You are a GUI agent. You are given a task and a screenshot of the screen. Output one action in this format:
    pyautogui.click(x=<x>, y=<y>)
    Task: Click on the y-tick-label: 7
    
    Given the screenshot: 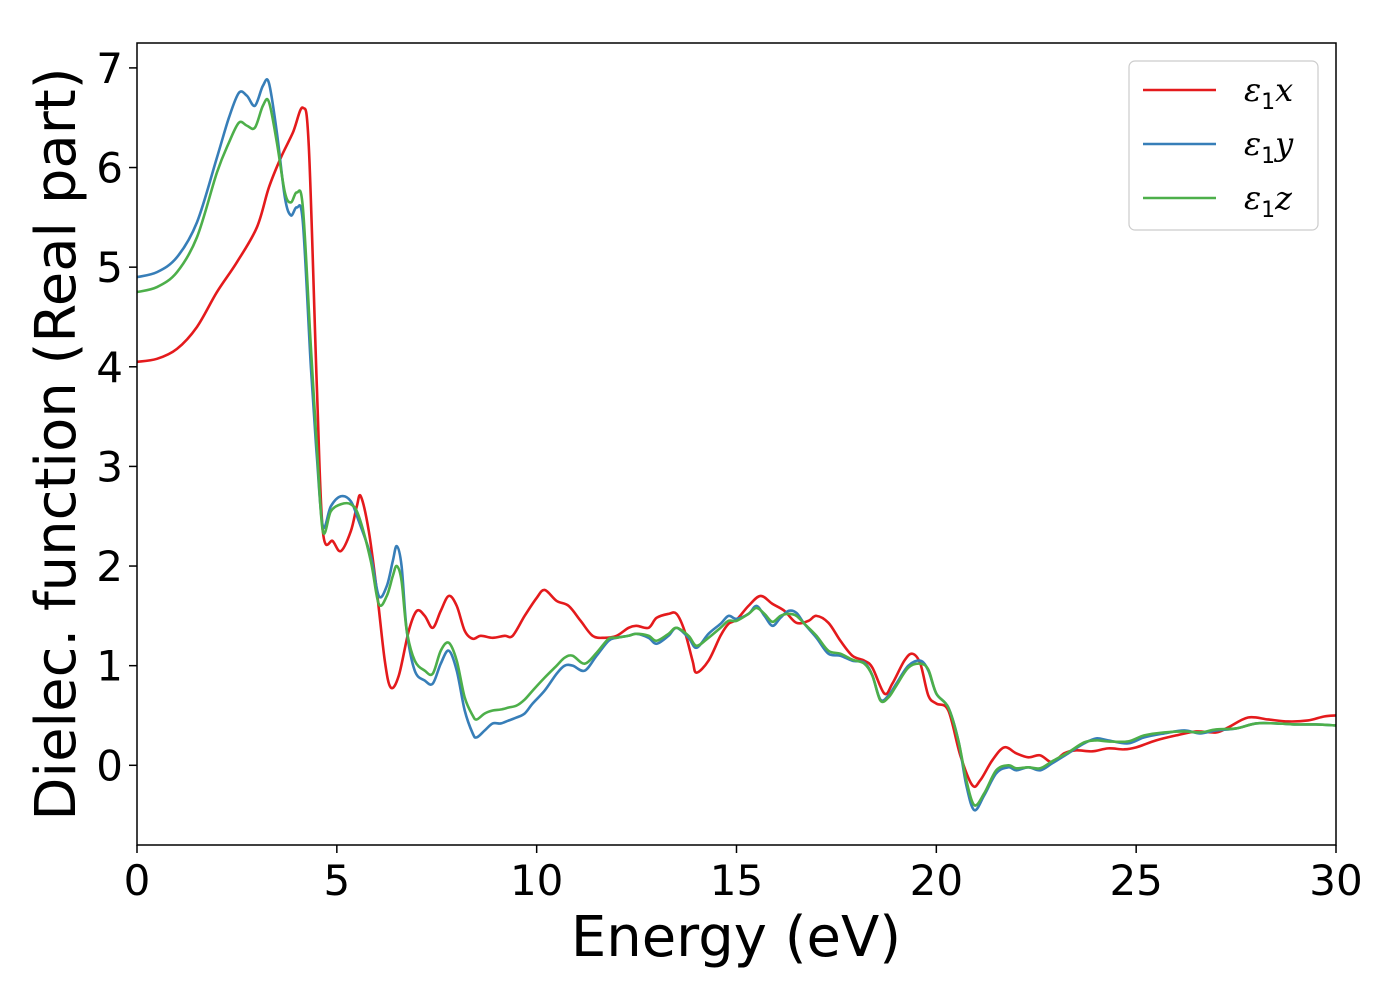 What is the action you would take?
    pyautogui.click(x=109, y=68)
    